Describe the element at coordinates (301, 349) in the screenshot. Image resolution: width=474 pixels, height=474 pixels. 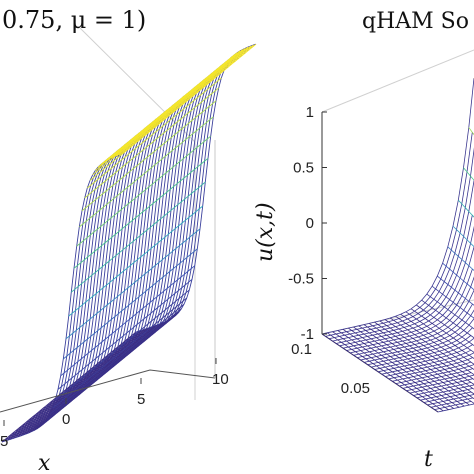
I see `right-t-tick-label: 0.1` at that location.